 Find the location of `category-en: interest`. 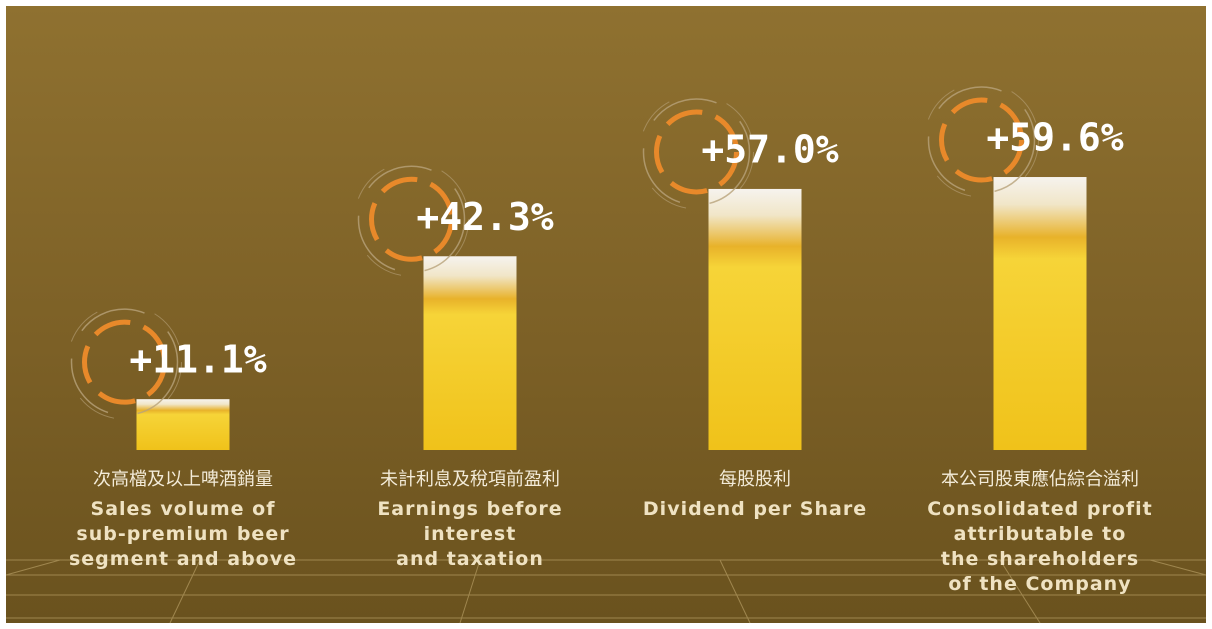

category-en: interest is located at coordinates (470, 534).